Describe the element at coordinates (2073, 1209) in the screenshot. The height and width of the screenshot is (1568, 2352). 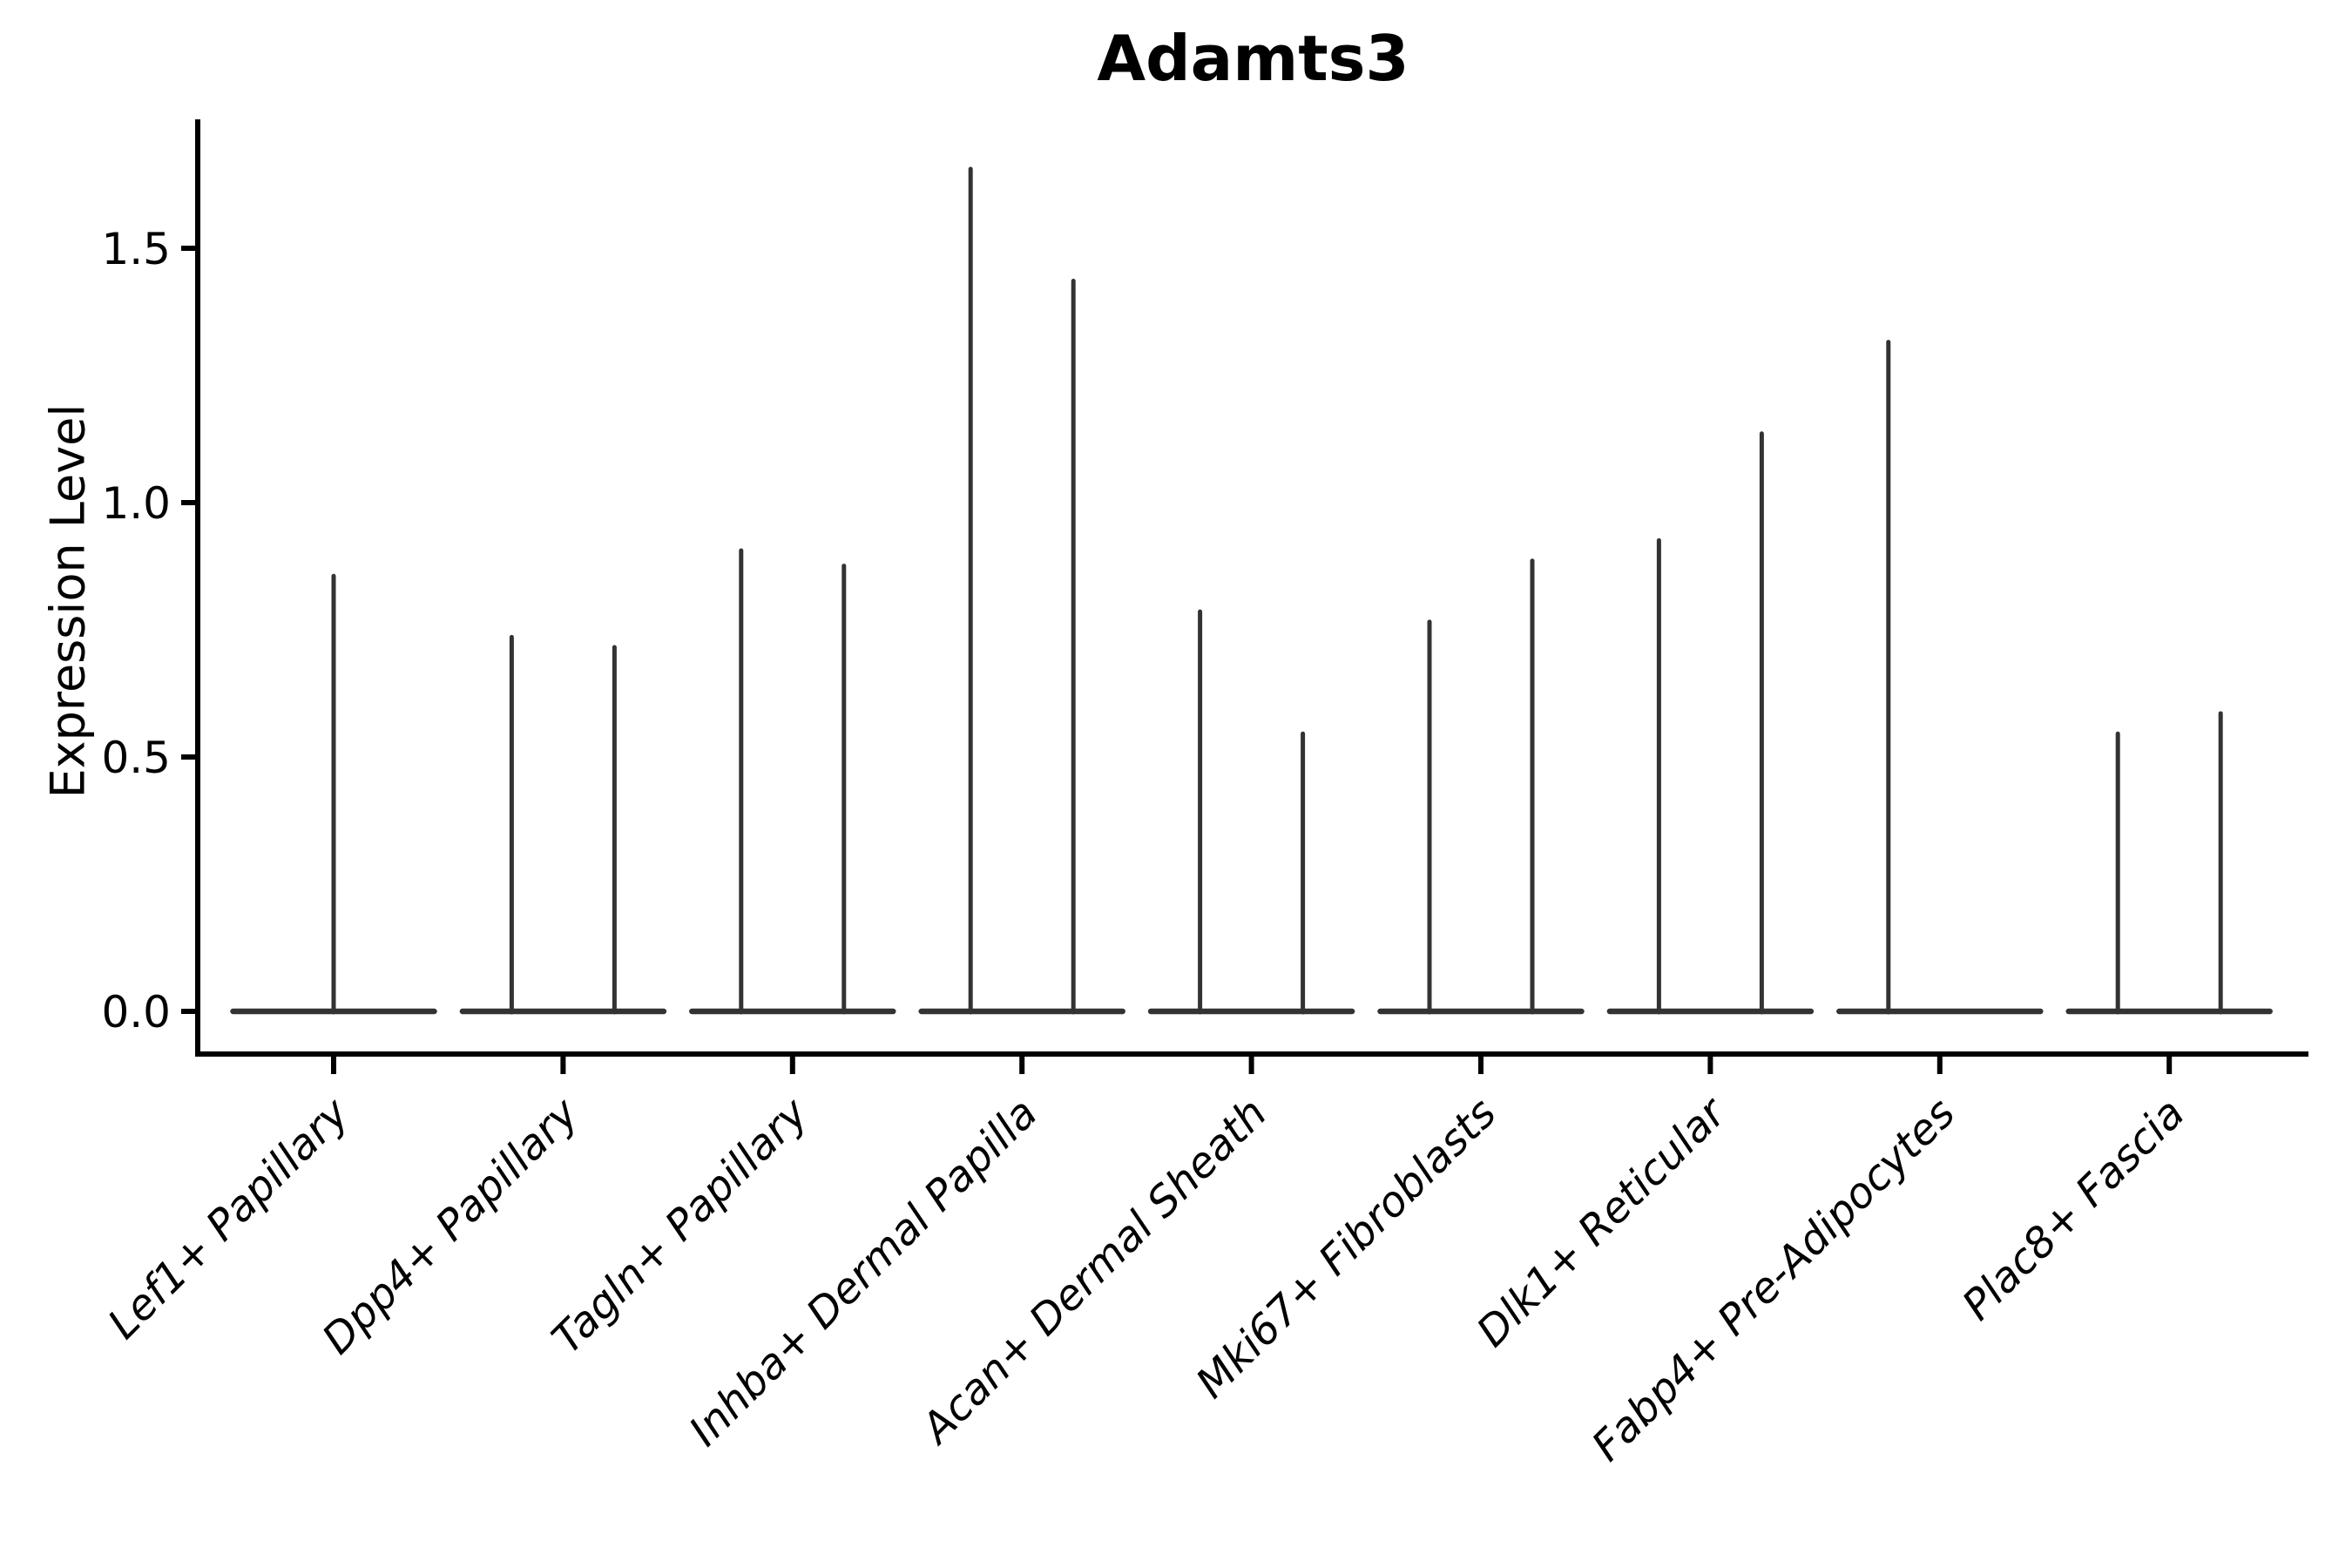
I see `x-tick-label: Plac8+ Fascia` at that location.